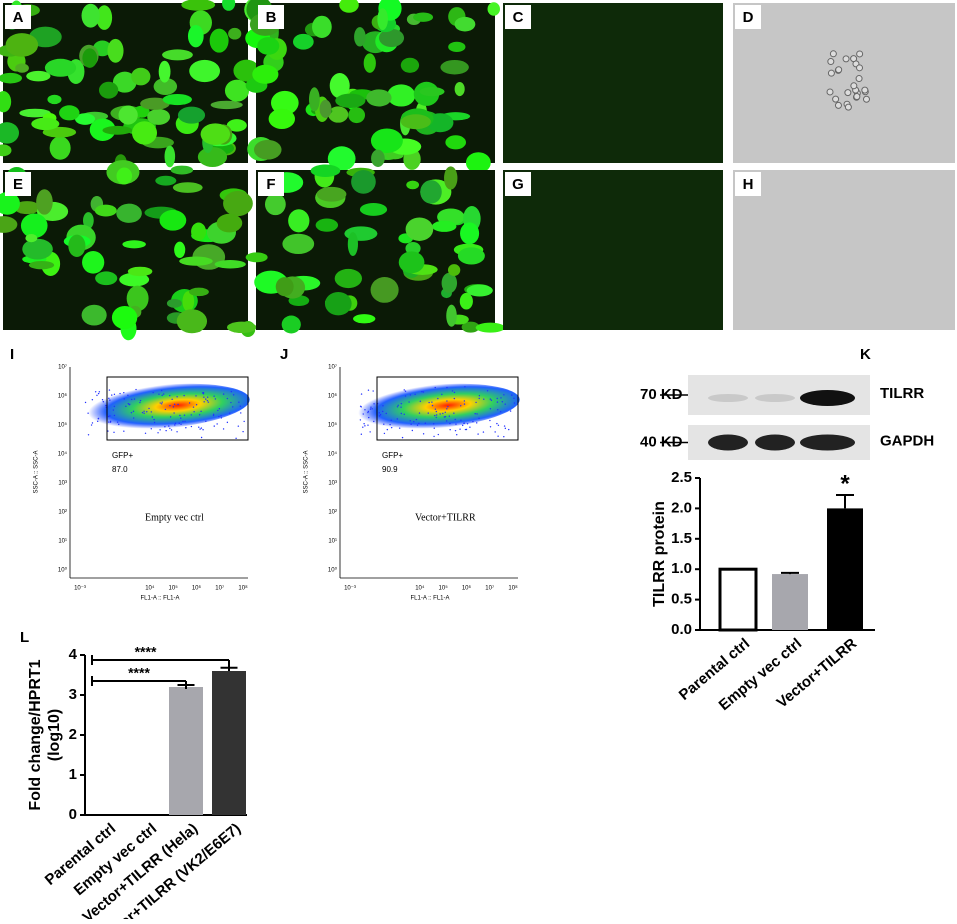 This screenshot has height=924, width=957. Describe the element at coordinates (518, 17) in the screenshot. I see `panel-label: C` at that location.